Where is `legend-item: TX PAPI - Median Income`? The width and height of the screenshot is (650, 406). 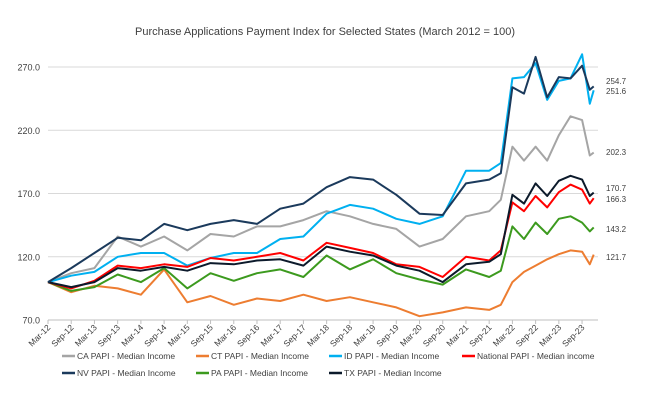 legend-item: TX PAPI - Median Income is located at coordinates (385, 373).